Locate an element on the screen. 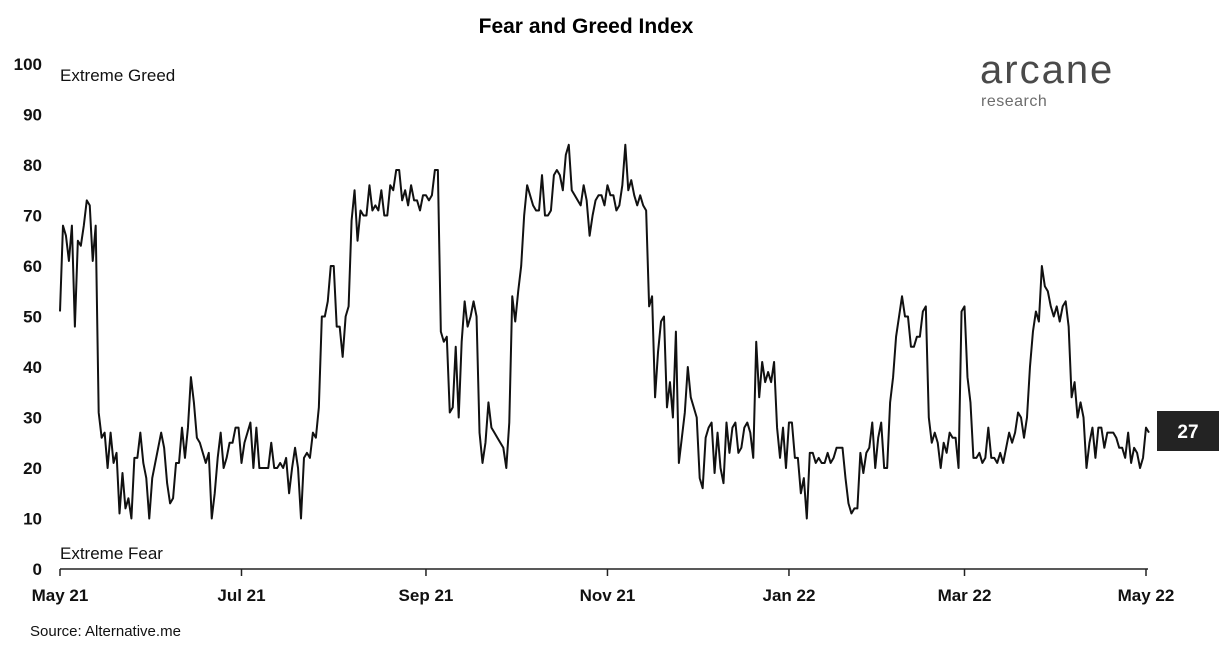 Image resolution: width=1230 pixels, height=648 pixels. x-tick-label: Jan 22 is located at coordinates (788, 595).